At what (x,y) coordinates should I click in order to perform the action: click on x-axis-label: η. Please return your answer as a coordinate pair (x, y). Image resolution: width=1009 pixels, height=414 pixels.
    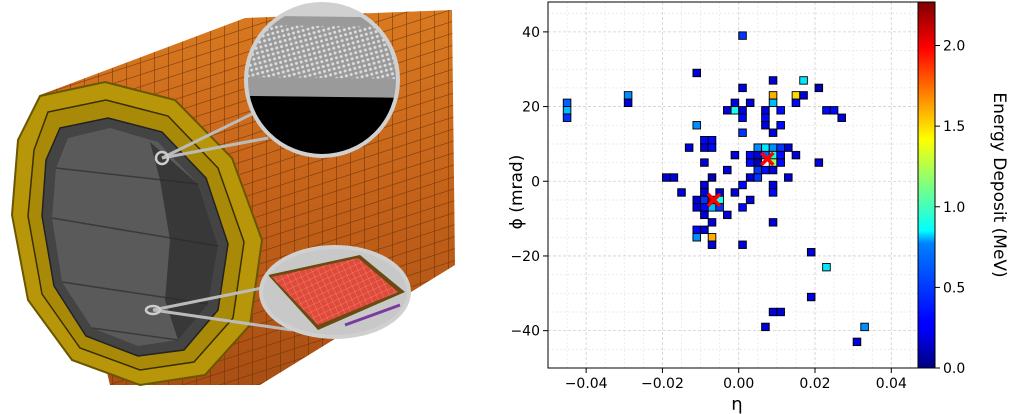
    Looking at the image, I should click on (736, 404).